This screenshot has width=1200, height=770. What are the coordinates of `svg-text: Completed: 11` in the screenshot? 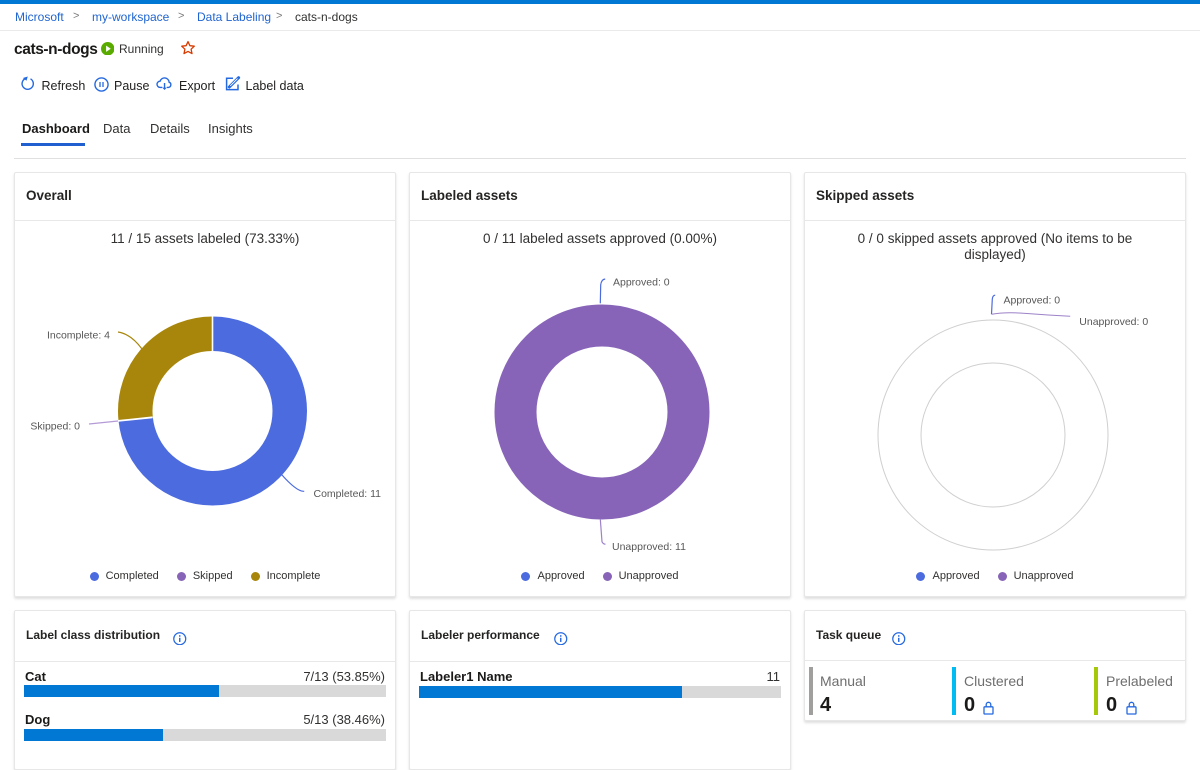 It's located at (348, 494).